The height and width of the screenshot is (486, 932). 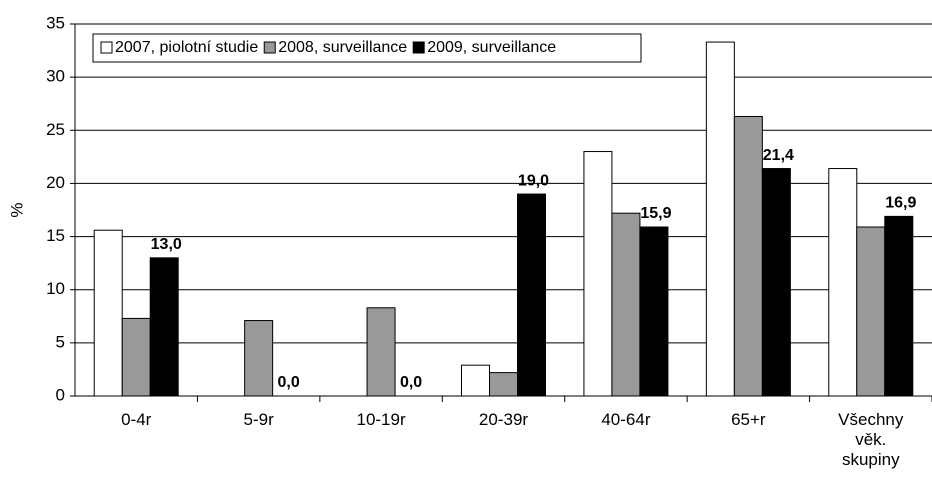 I want to click on legend-label: 2007, piolotní studie, so click(x=186, y=47).